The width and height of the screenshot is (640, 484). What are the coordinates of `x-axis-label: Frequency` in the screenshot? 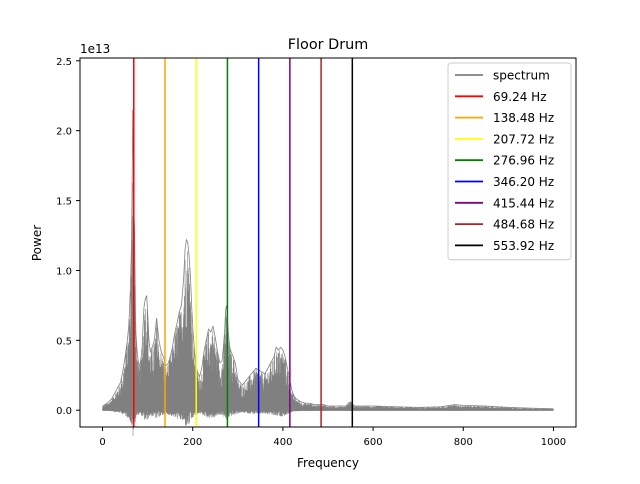 It's located at (328, 463).